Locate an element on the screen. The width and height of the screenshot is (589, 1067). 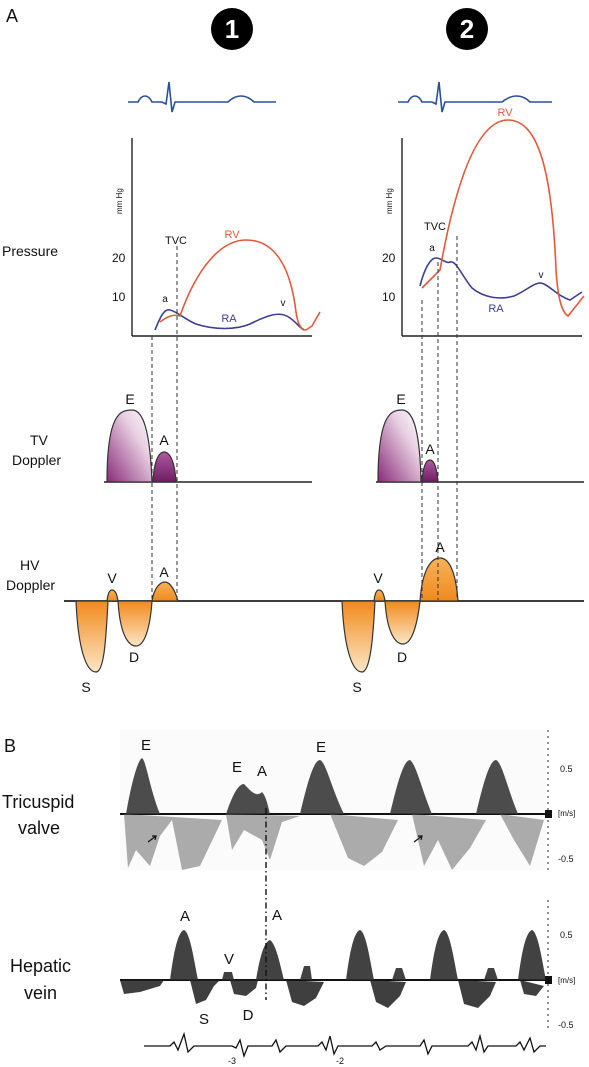
hv-doppler-1: V A D S is located at coordinates (127, 629).